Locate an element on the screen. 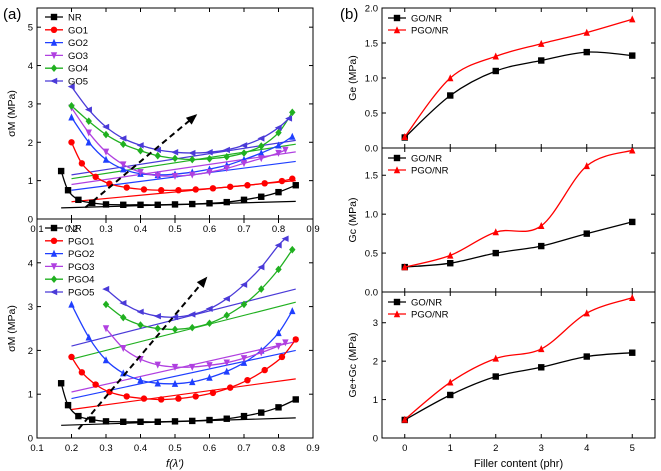 The height and width of the screenshot is (471, 661). series-line-go5 is located at coordinates (180, 120).